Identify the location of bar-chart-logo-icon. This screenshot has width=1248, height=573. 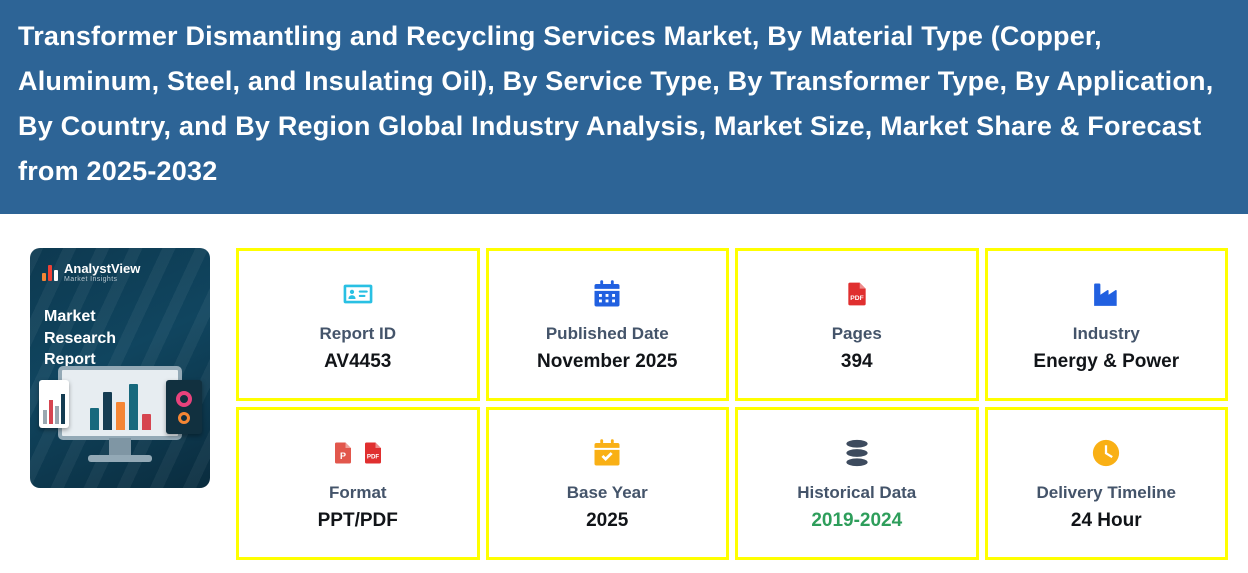
(50, 272).